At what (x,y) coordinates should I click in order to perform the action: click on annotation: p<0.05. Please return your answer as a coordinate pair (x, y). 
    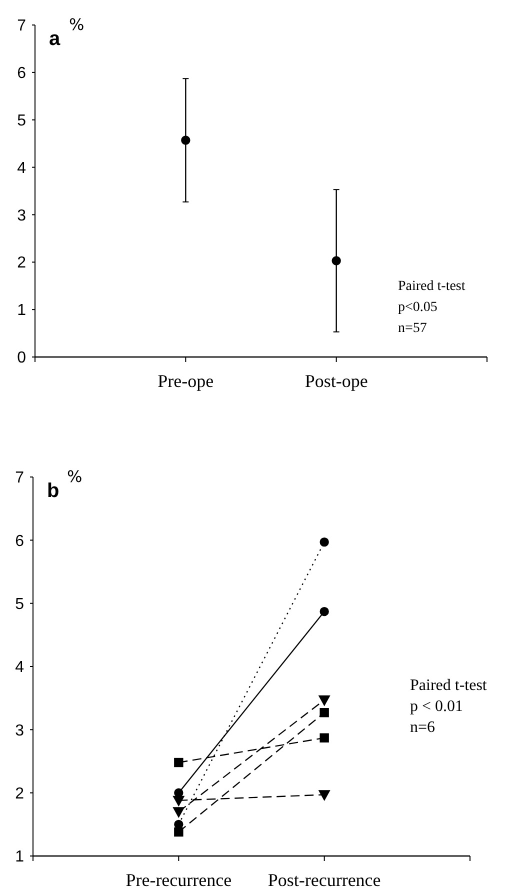
    Looking at the image, I should click on (418, 307).